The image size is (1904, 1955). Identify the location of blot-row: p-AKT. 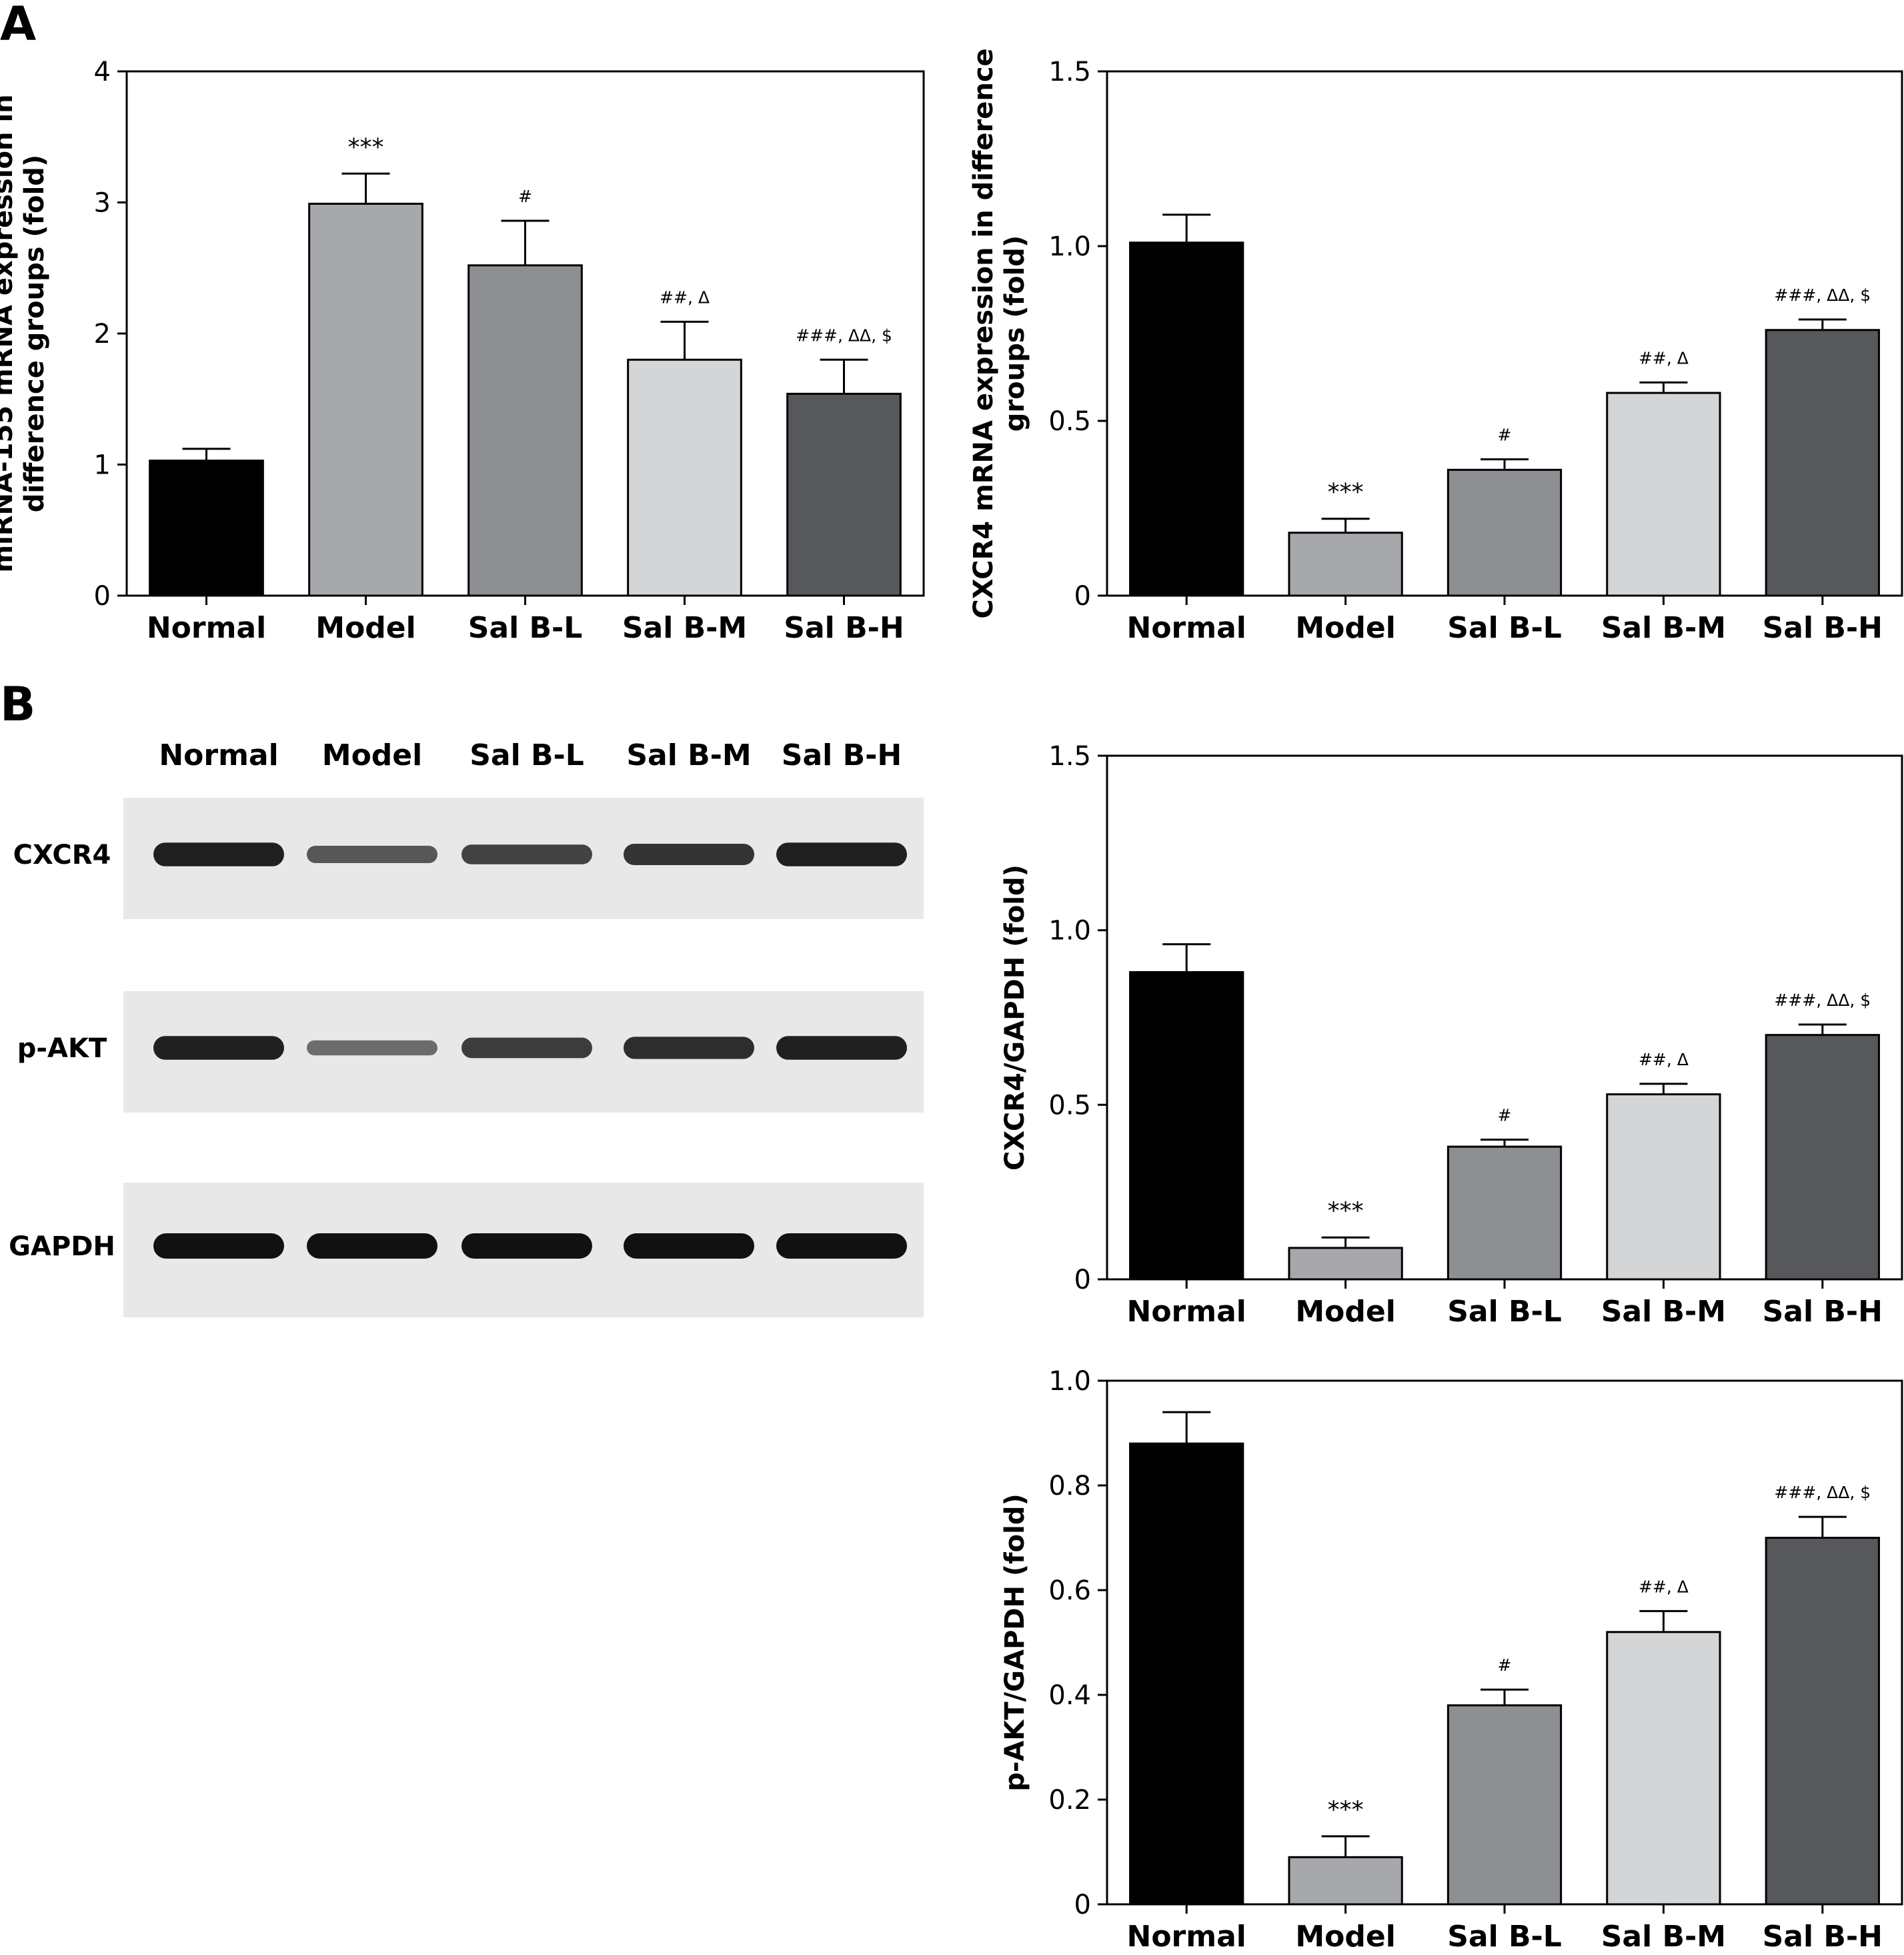
(470, 1052).